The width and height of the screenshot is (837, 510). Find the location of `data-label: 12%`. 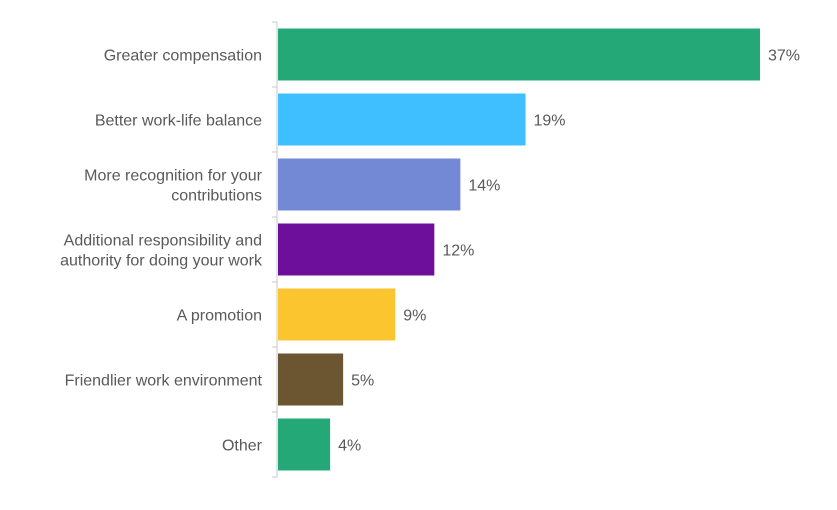

data-label: 12% is located at coordinates (458, 251).